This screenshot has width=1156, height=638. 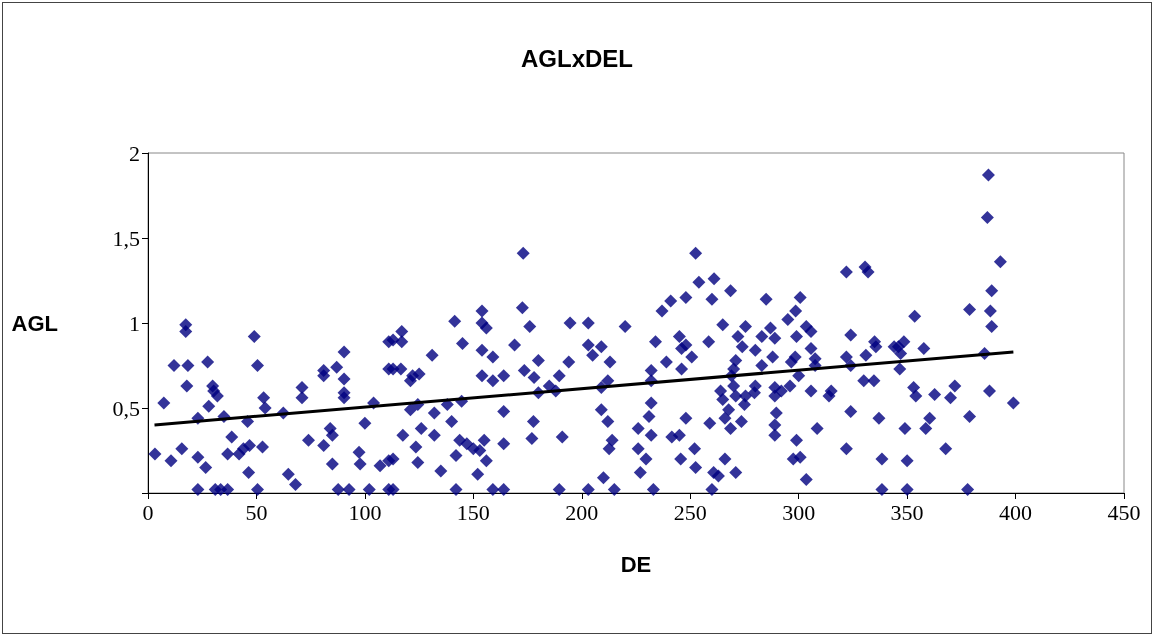 What do you see at coordinates (1124, 512) in the screenshot?
I see `x-tick-label: 450` at bounding box center [1124, 512].